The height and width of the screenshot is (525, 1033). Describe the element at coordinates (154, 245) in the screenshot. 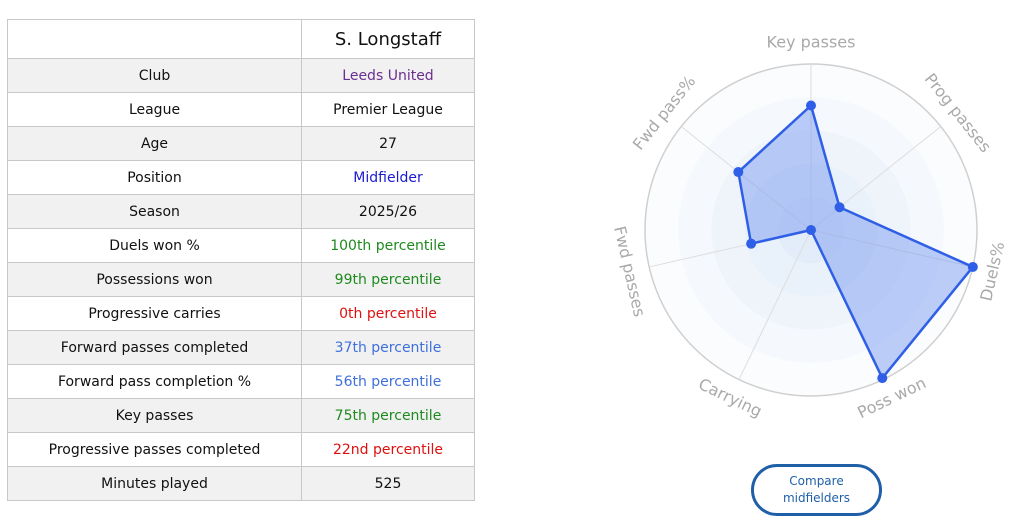

I see `row-label: Duels won %` at that location.